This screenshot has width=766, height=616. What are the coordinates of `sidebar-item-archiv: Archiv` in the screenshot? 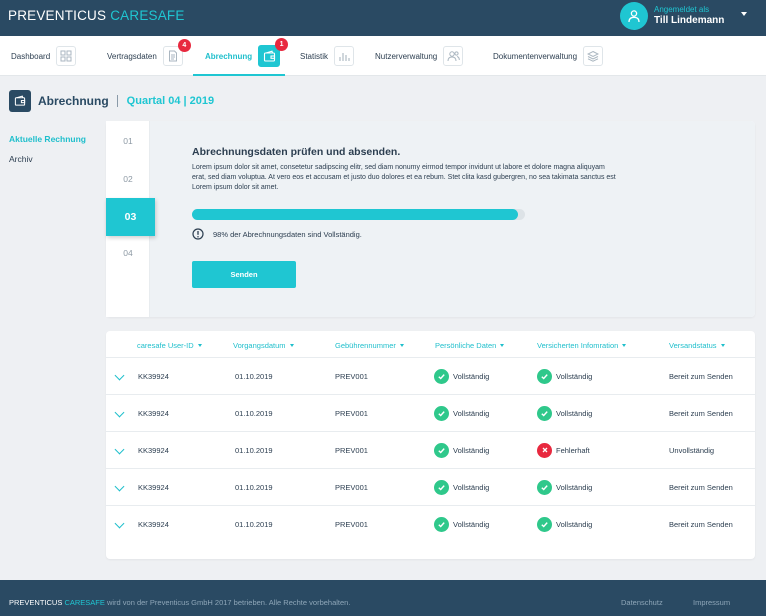 It's located at (21, 159).